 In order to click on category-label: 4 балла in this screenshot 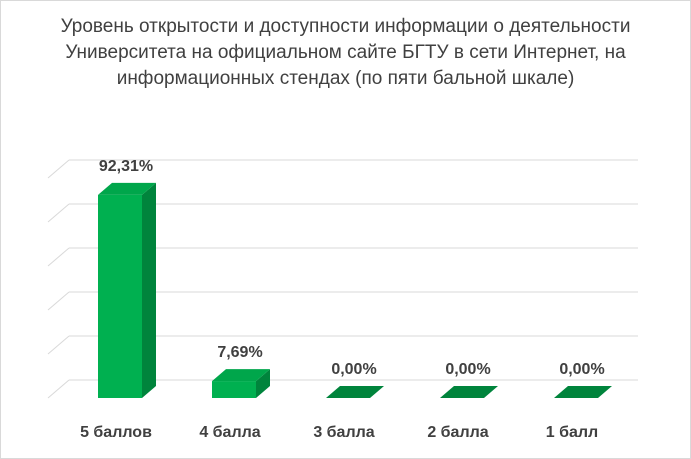, I will do `click(229, 432)`.